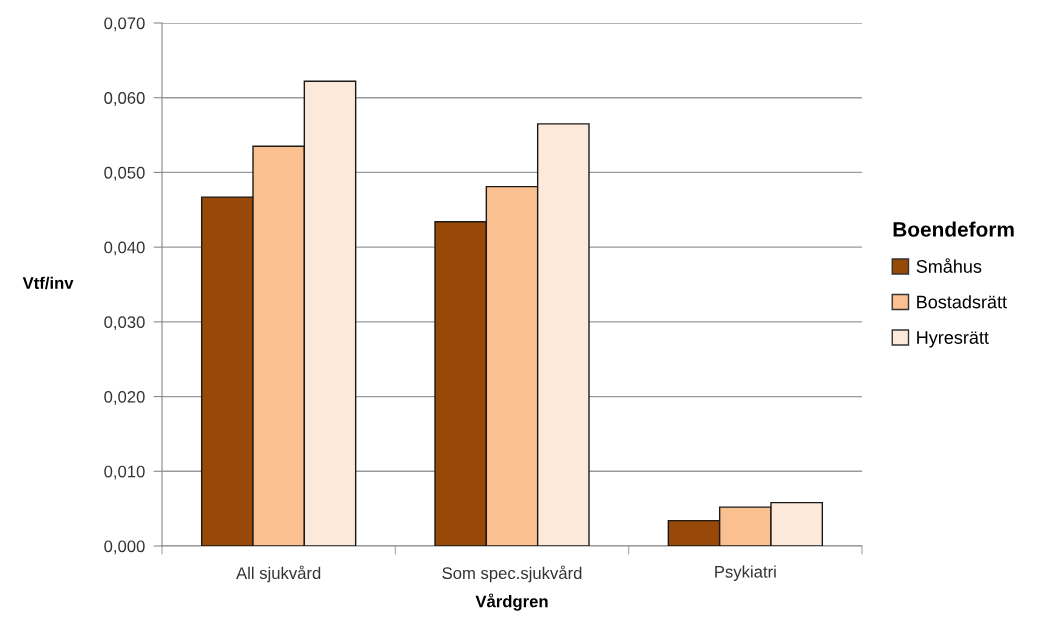 This screenshot has height=622, width=1043. What do you see at coordinates (124, 323) in the screenshot?
I see `y-tick-label: 0,030` at bounding box center [124, 323].